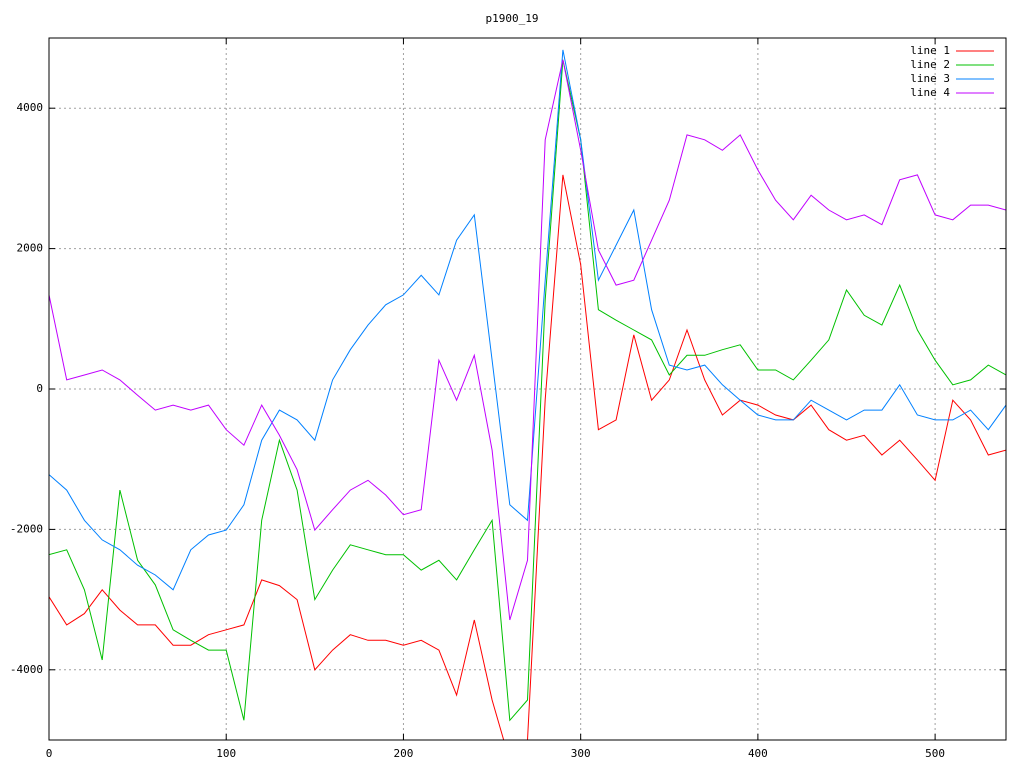  Describe the element at coordinates (226, 753) in the screenshot. I see `x-tick-label: 100` at that location.